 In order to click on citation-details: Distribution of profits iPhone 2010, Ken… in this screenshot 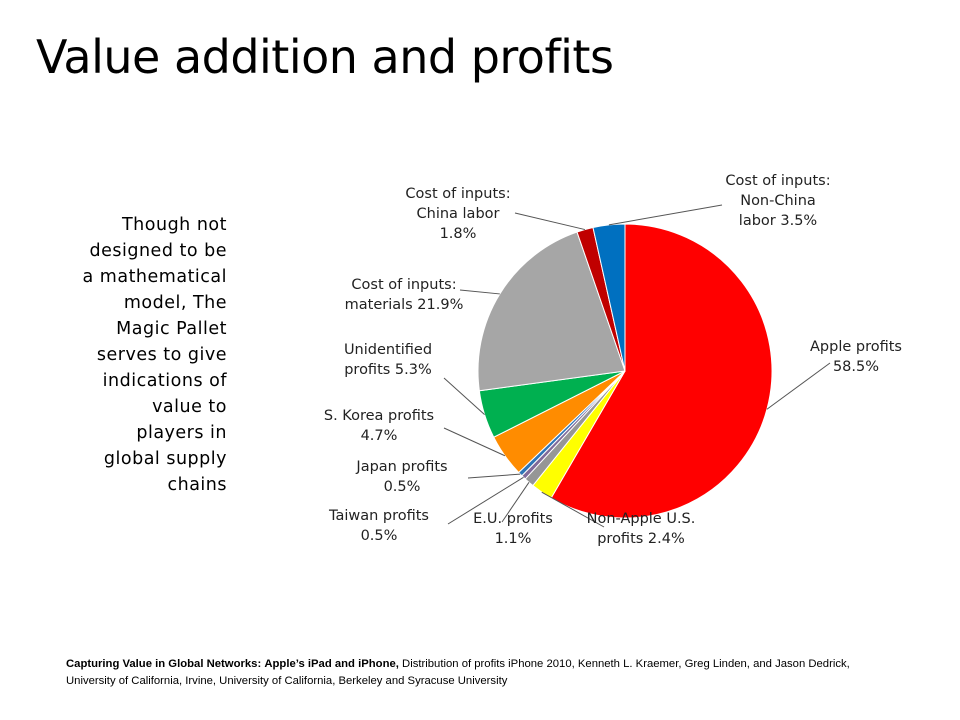, I will do `click(458, 672)`.